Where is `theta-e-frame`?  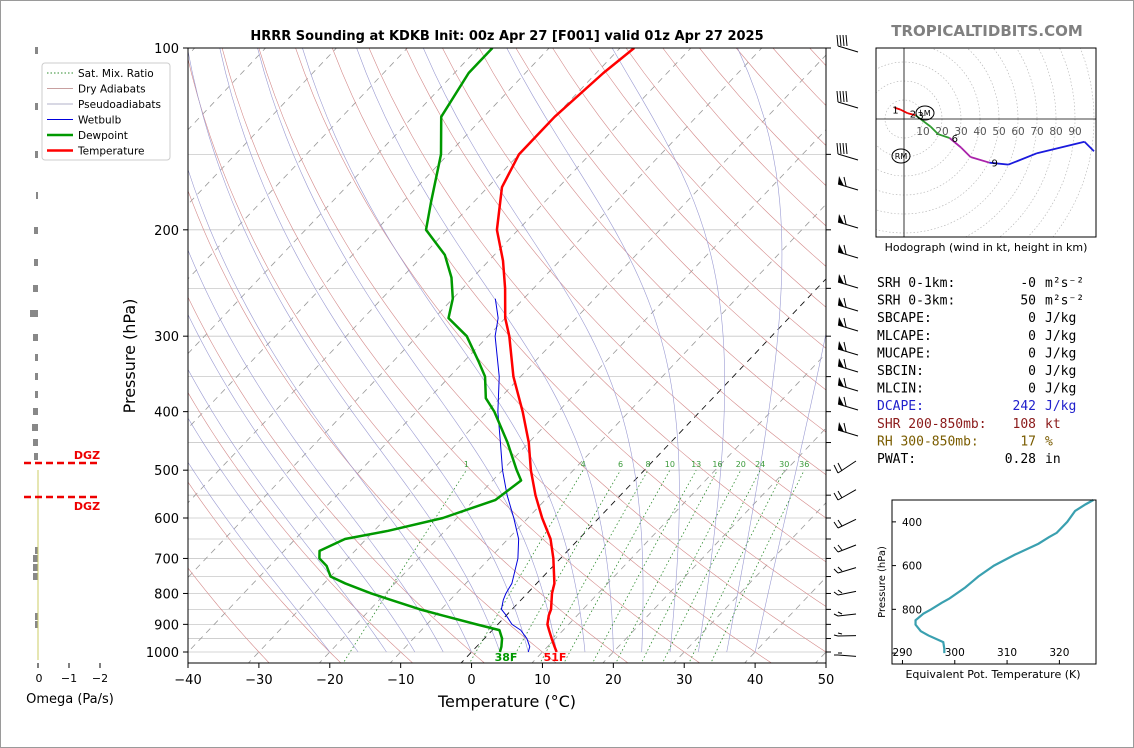
theta-e-frame is located at coordinates (994, 582).